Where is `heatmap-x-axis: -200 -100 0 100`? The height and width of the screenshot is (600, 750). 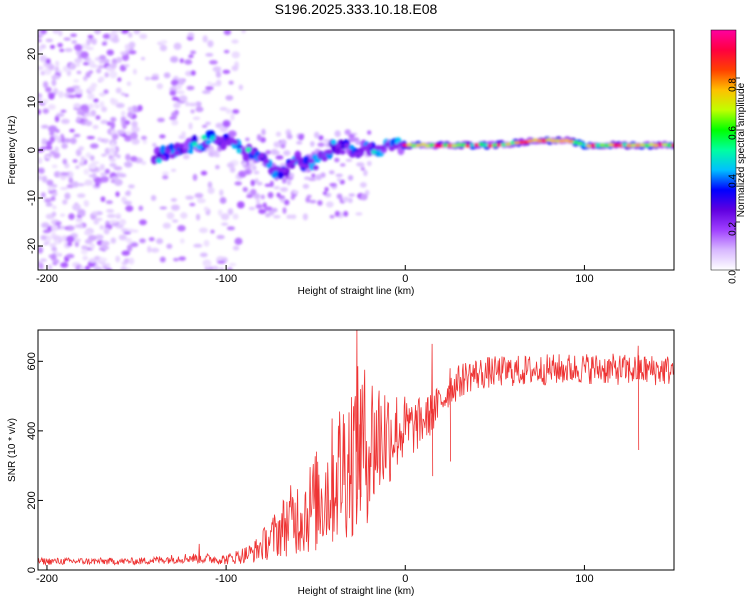
heatmap-x-axis: -200 -100 0 100 is located at coordinates (315, 275).